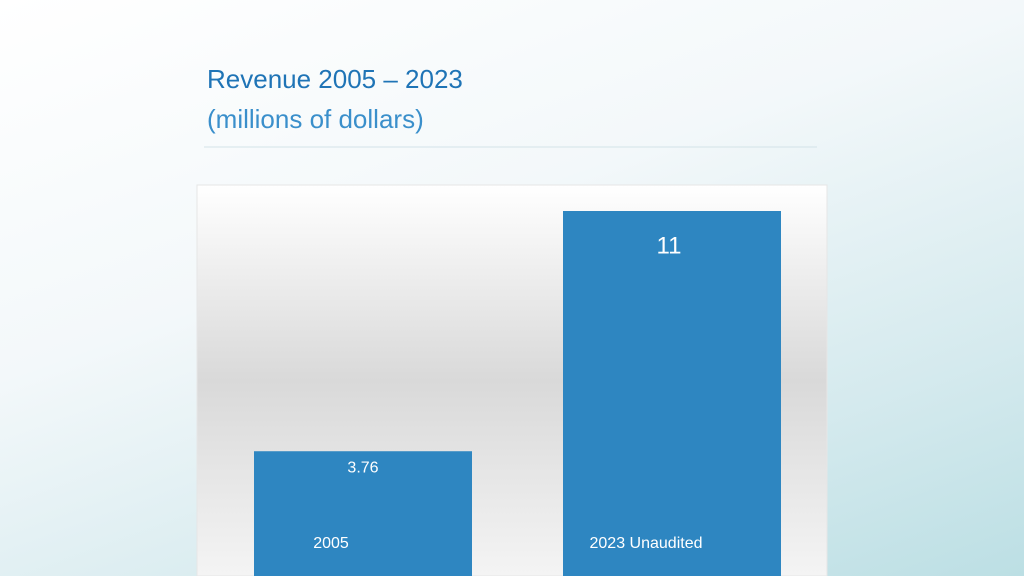  I want to click on slide-subtitle: (millions of dollars), so click(315, 119).